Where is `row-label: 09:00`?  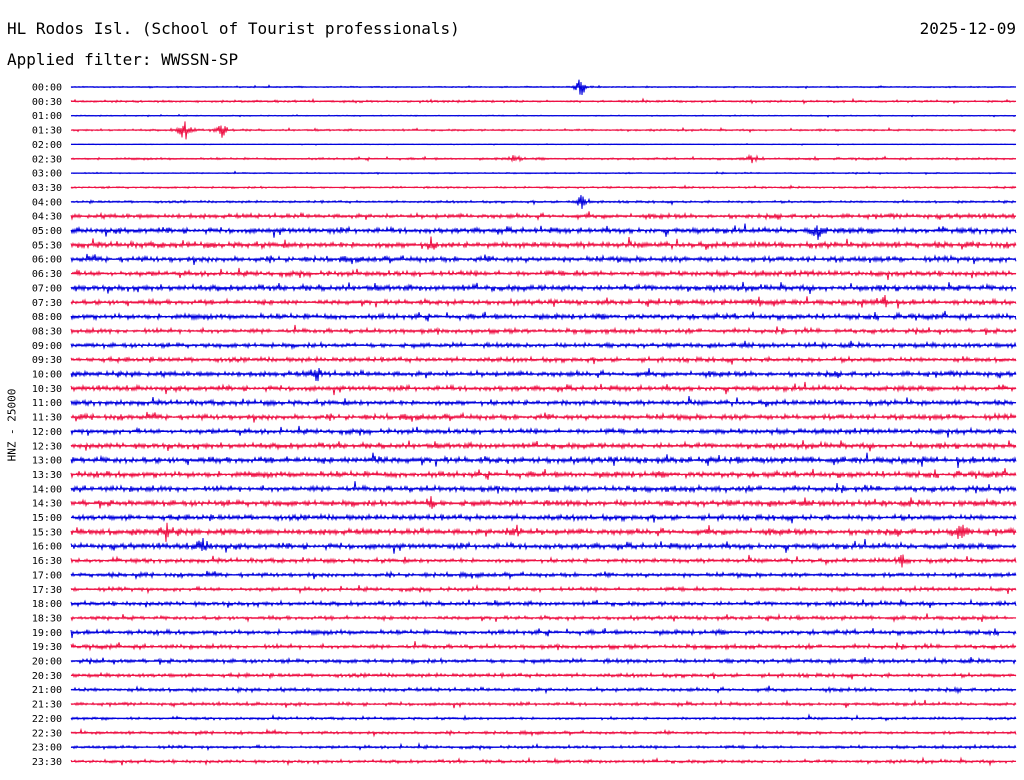
row-label: 09:00 is located at coordinates (47, 346).